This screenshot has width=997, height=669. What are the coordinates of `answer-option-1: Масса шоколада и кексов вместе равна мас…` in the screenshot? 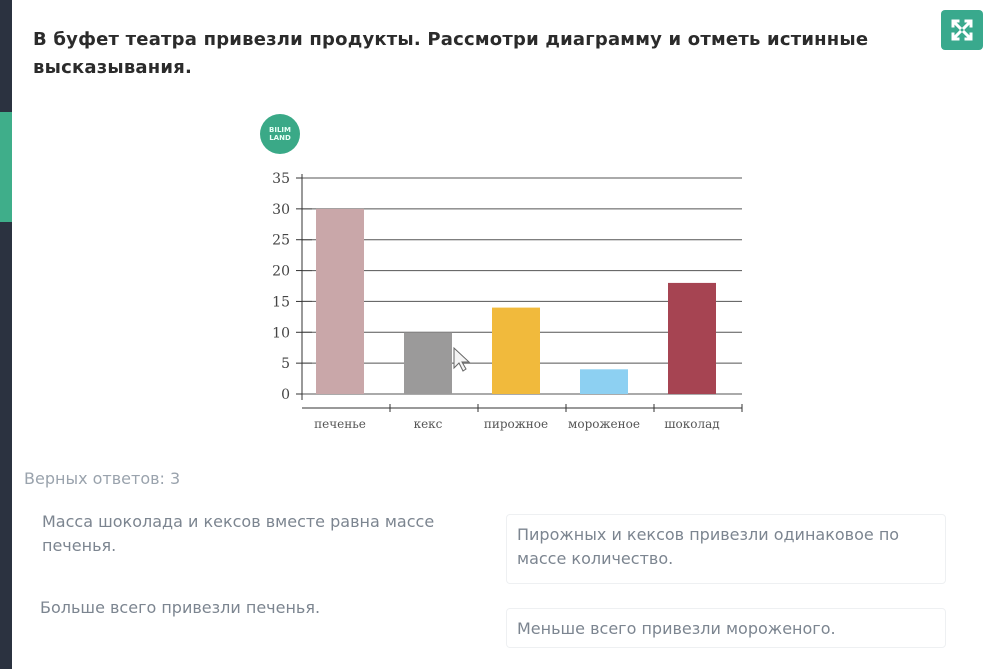 It's located at (238, 533).